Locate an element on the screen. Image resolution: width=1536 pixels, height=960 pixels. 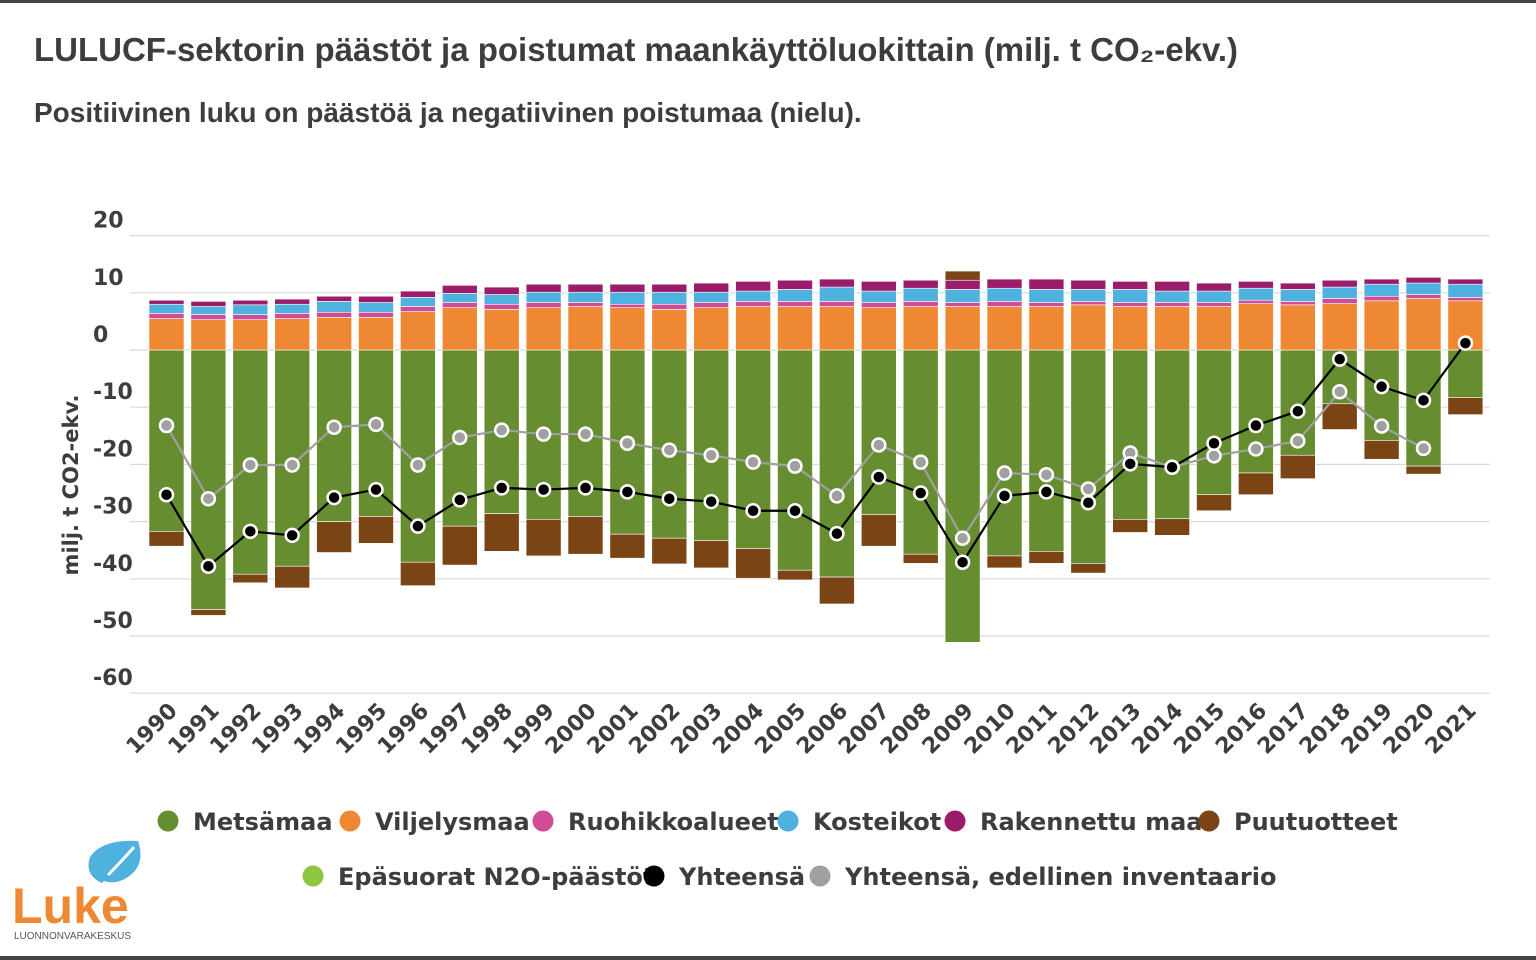
bar-rakennettu-maa-1993 is located at coordinates (292, 301).